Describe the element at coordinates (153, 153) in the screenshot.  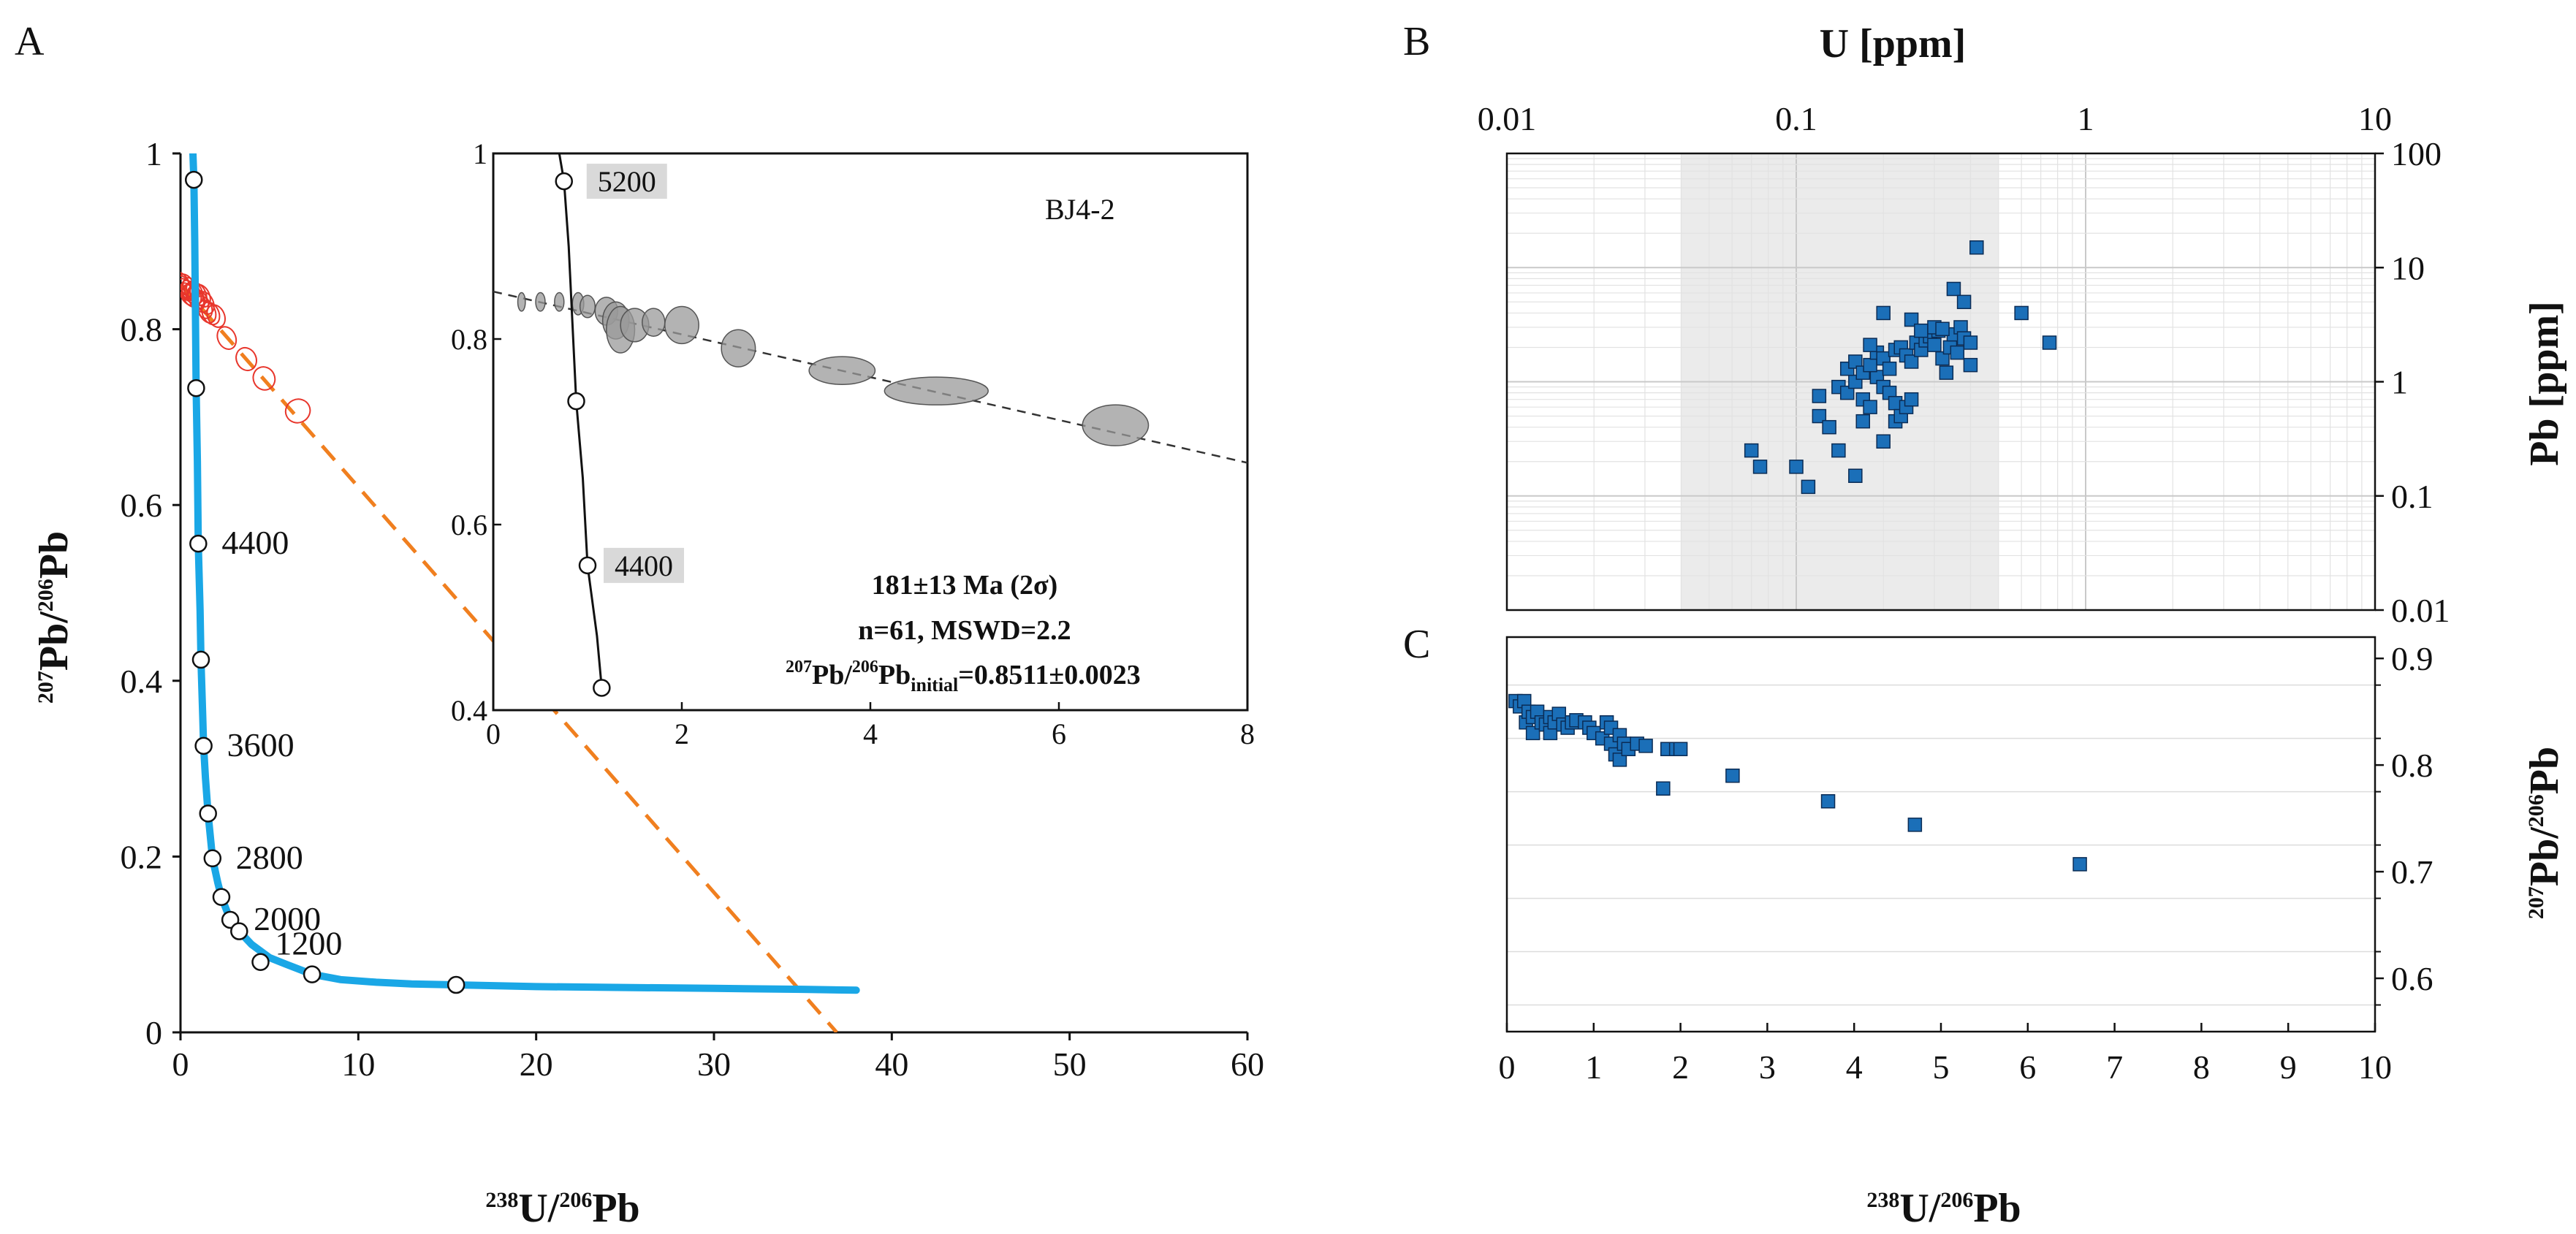
I see `panel-a-y-tick-label: 1` at that location.